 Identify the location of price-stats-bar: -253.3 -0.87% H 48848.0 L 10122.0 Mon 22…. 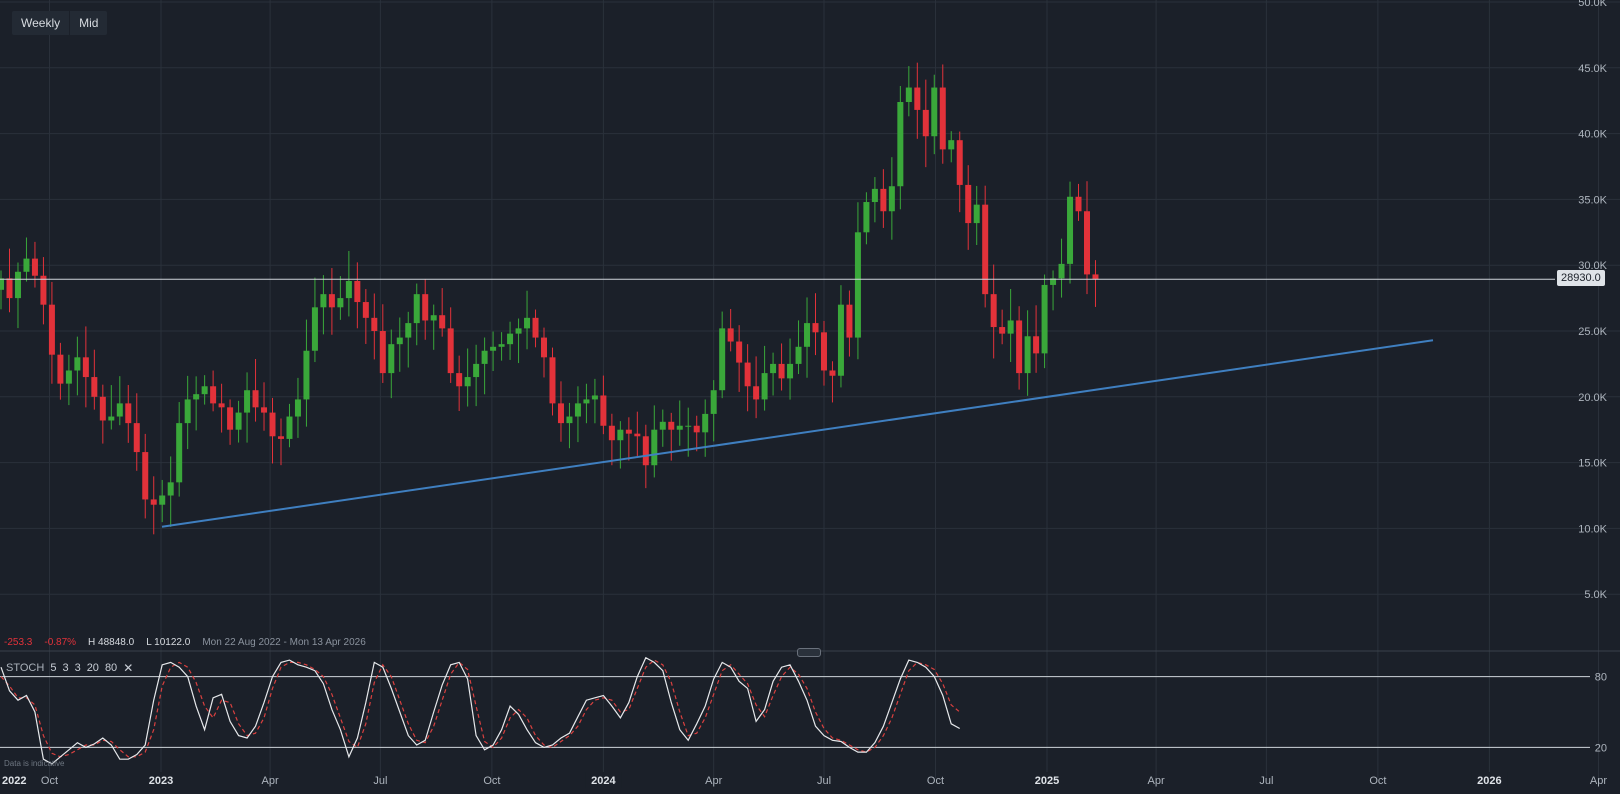
(185, 642).